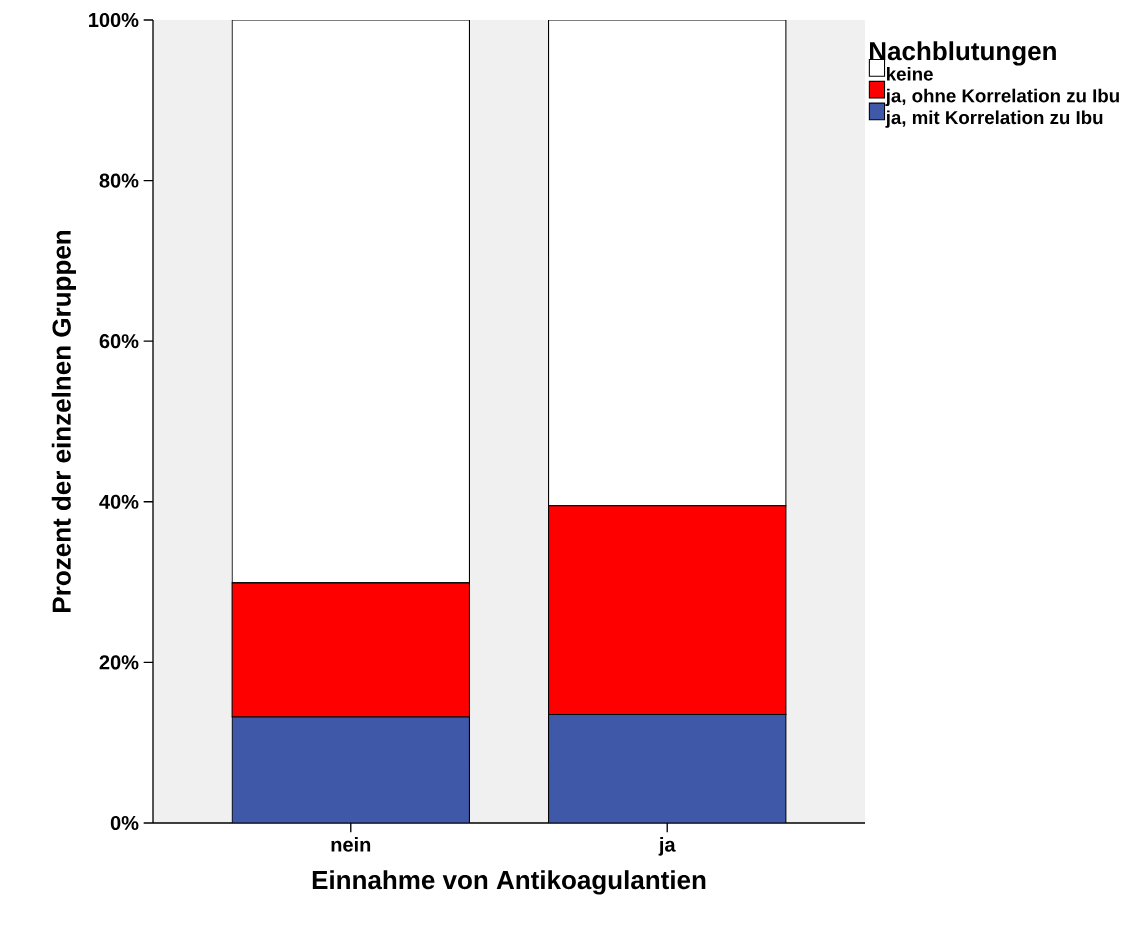 The image size is (1143, 925). I want to click on legend-title: Nachblutungen, so click(963, 53).